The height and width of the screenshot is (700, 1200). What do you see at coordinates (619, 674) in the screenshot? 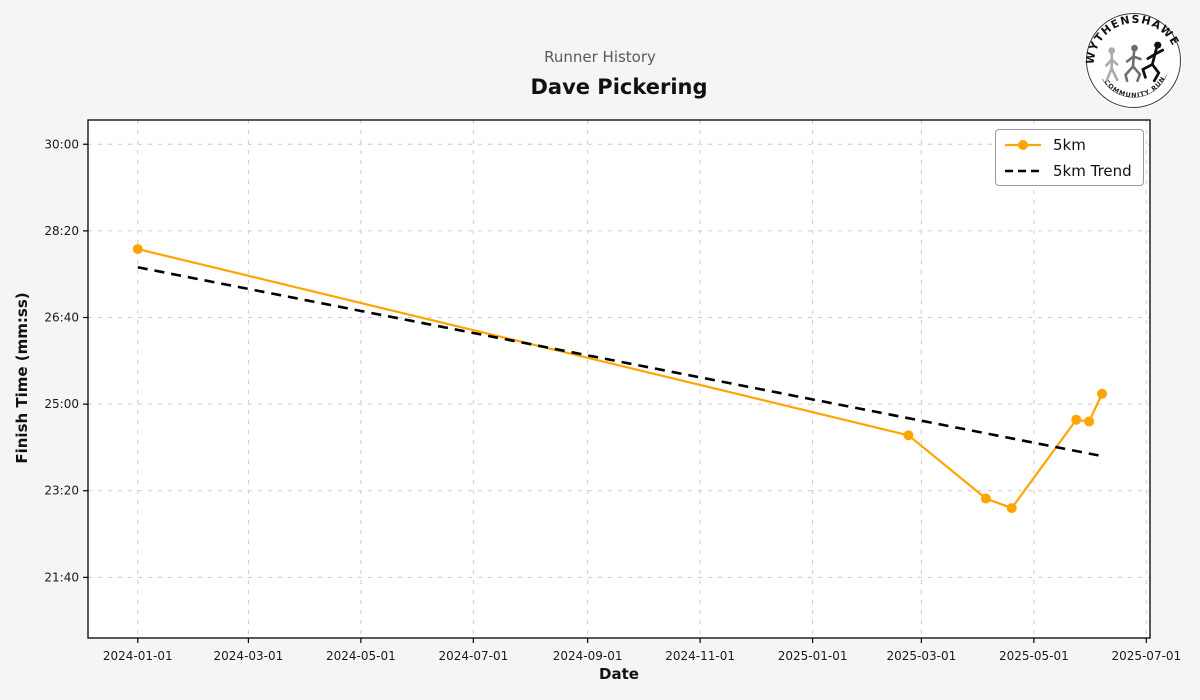
I see `x-axis-label: Date` at bounding box center [619, 674].